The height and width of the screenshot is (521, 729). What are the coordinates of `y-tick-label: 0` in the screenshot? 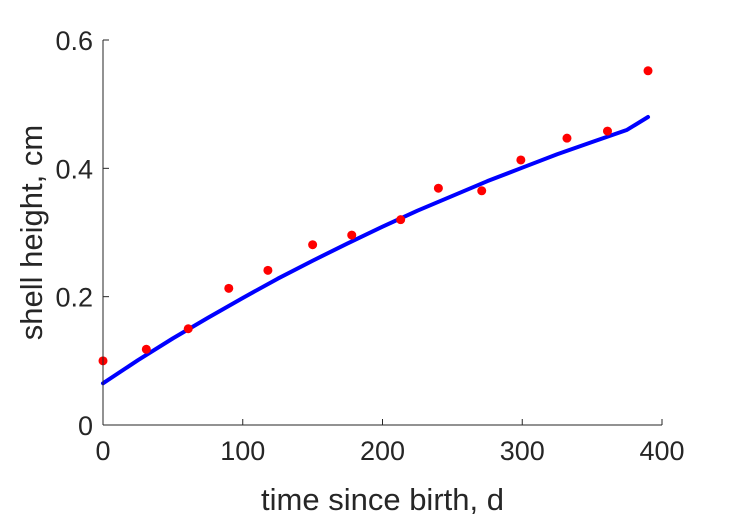 It's located at (85, 426).